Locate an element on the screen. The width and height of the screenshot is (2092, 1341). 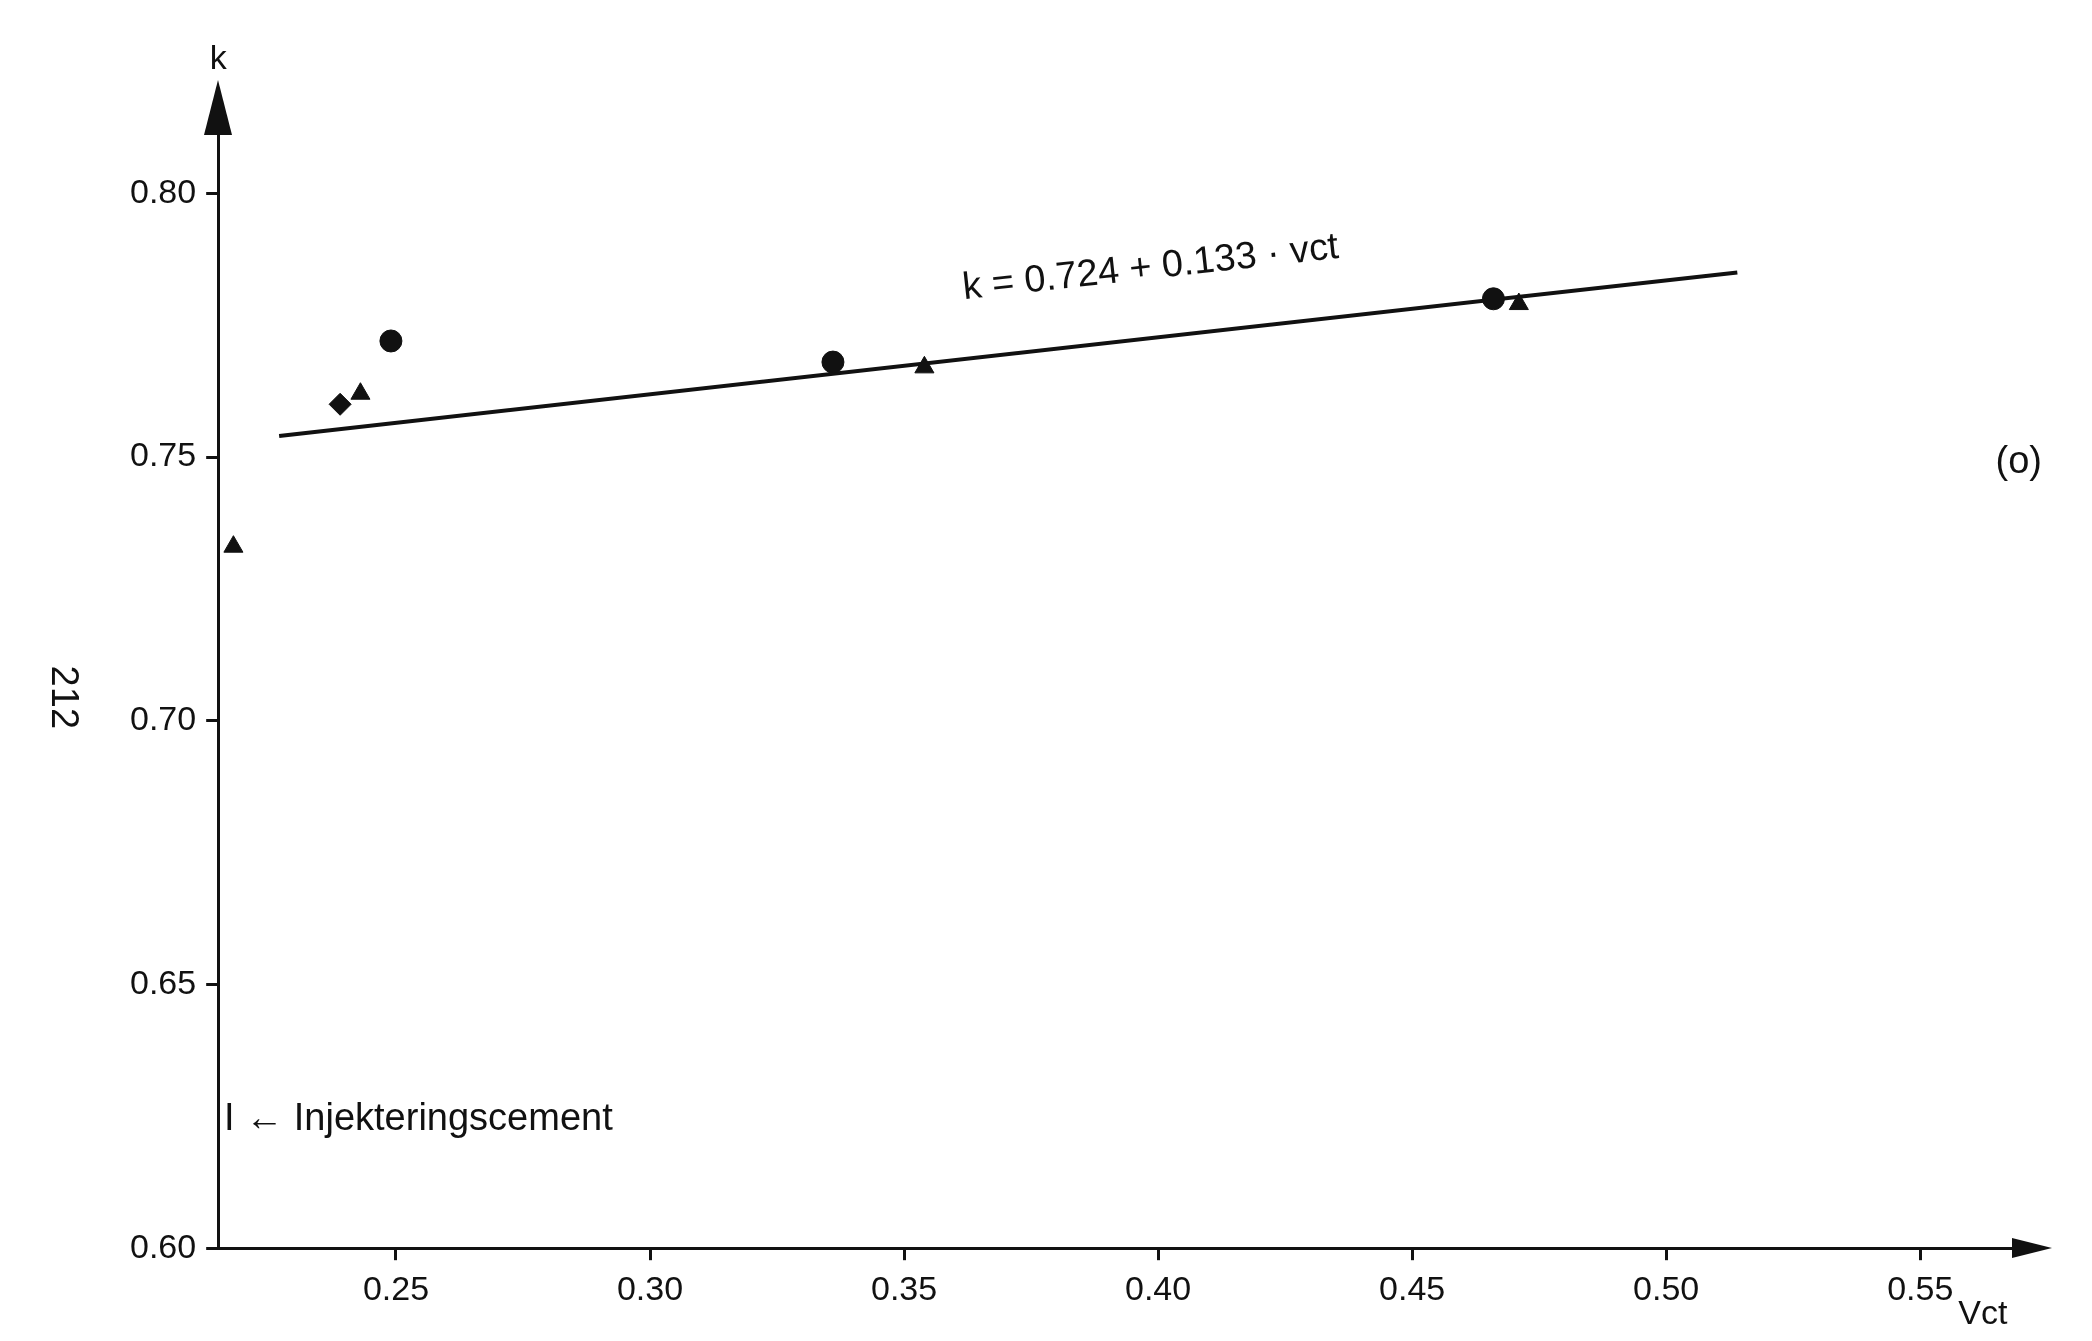
annotation: I ← Injekteringscement is located at coordinates (419, 1117).